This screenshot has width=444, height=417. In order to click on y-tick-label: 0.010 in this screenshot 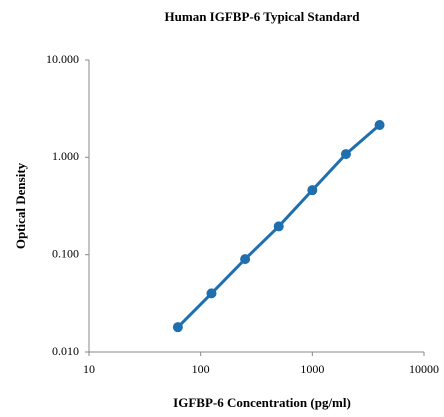, I will do `click(65, 351)`.